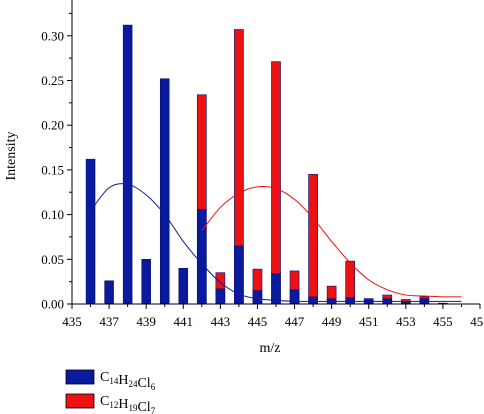 The image size is (484, 414). Describe the element at coordinates (153, 387) in the screenshot. I see `legend-subscript: 6` at that location.